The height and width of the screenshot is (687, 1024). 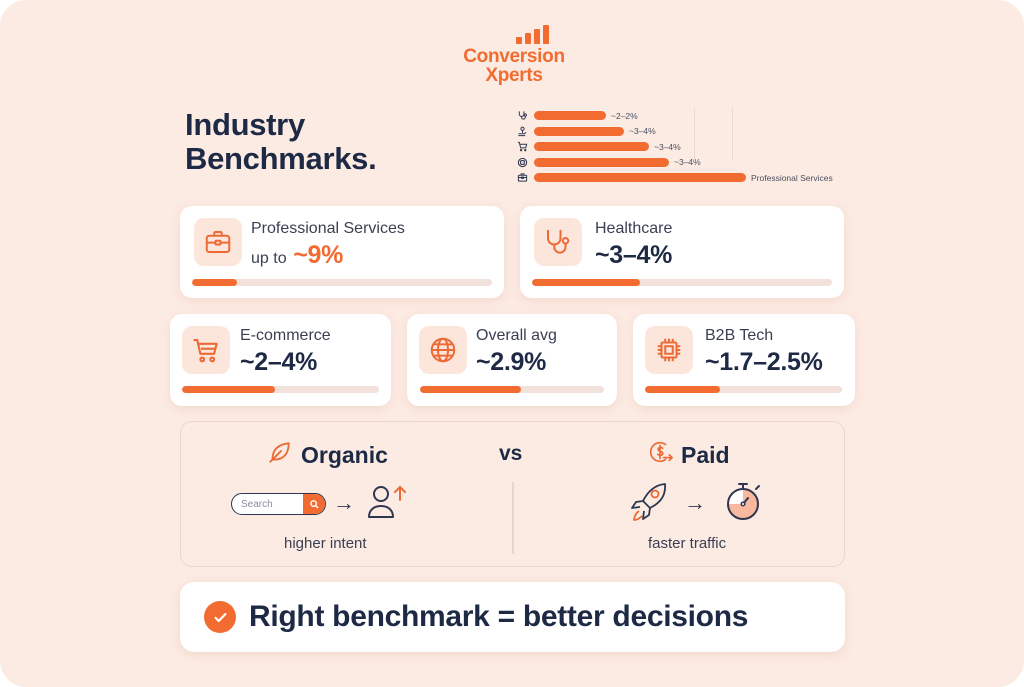 I want to click on organic-vs-paid-panel: Organic vs Search → higher intent Paid, so click(x=512, y=494).